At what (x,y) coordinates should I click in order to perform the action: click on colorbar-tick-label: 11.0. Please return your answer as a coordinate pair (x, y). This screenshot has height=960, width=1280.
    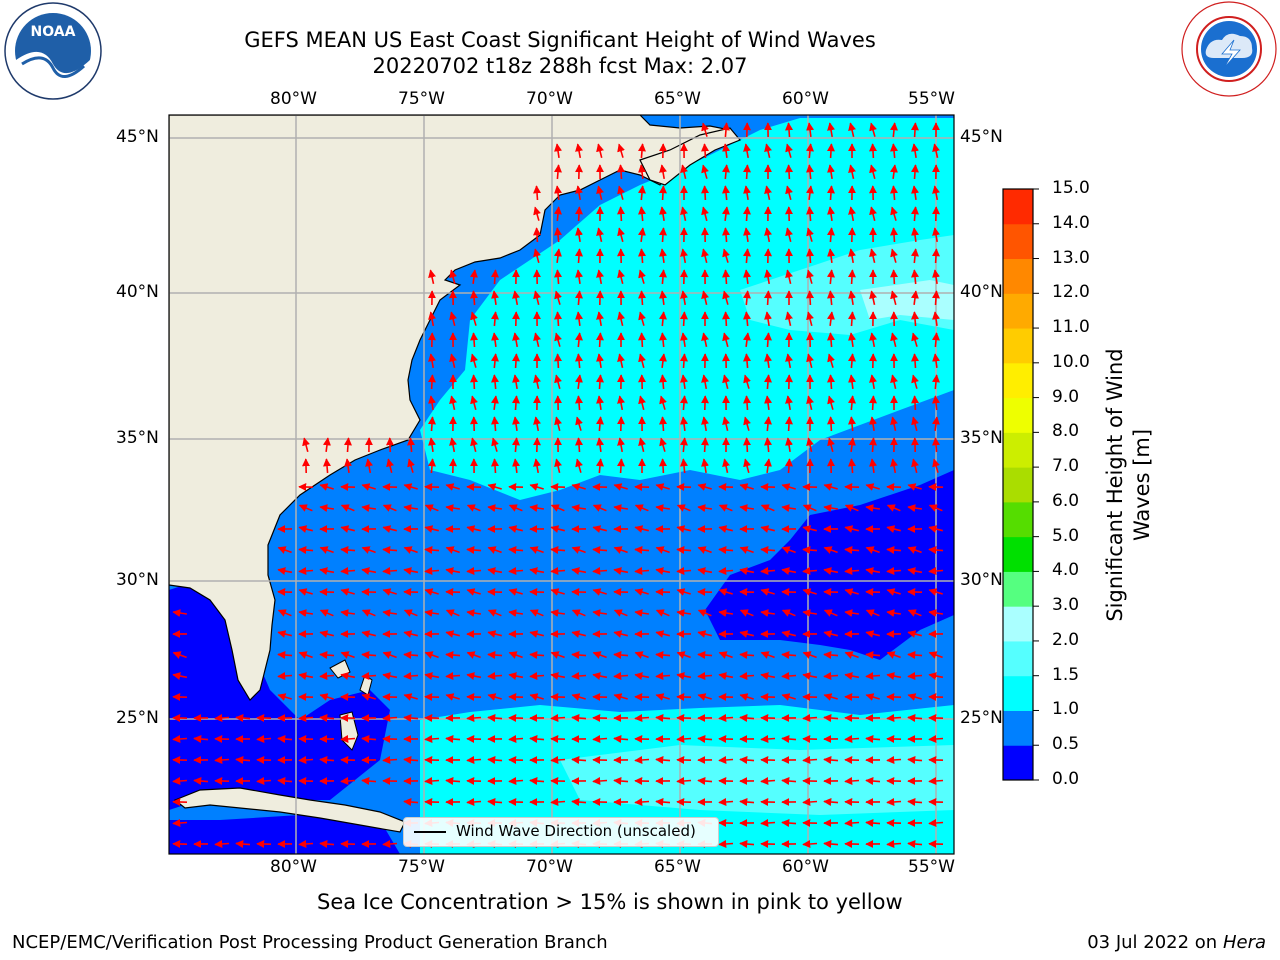
    Looking at the image, I should click on (1071, 327).